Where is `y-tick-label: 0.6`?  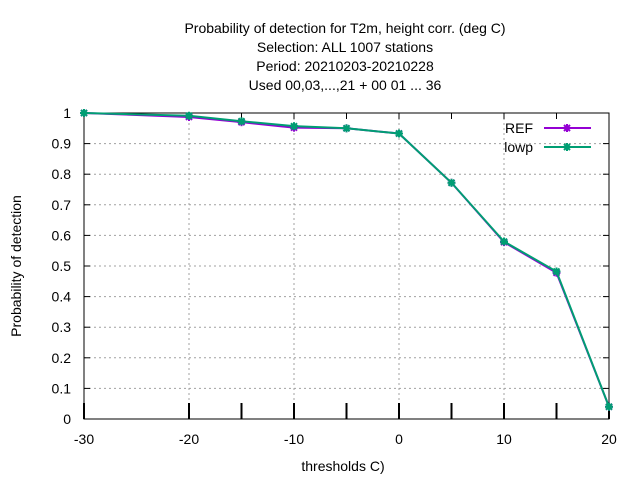
y-tick-label: 0.6 is located at coordinates (62, 235).